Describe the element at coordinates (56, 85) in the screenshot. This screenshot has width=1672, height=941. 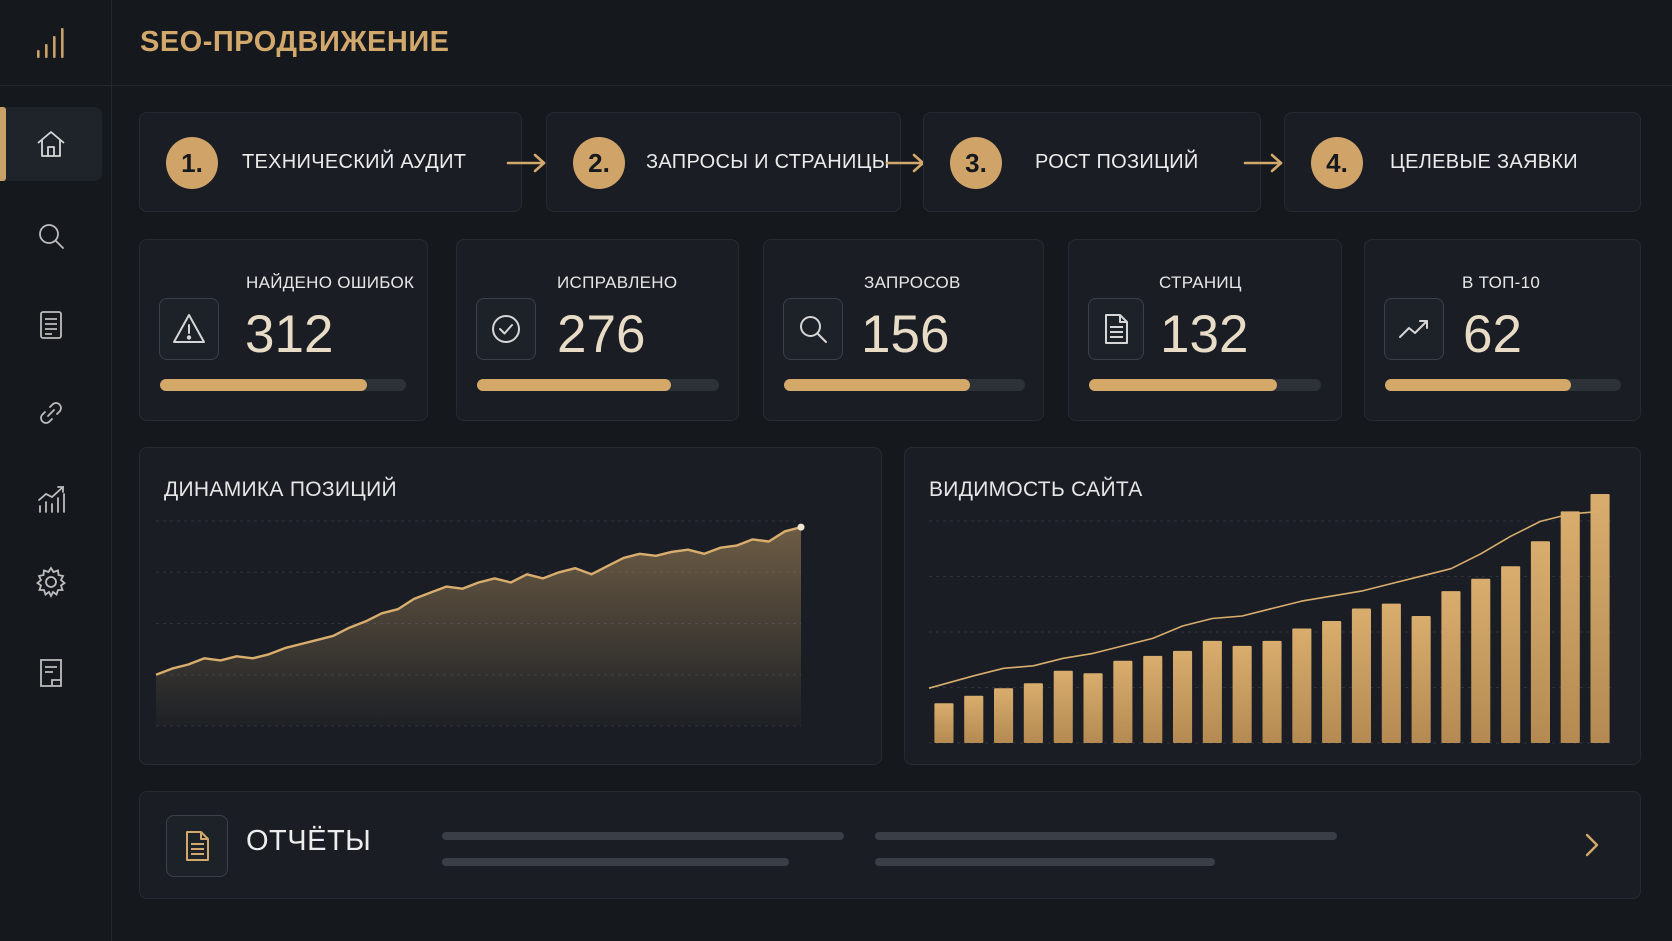
I see `sidebar-divider` at that location.